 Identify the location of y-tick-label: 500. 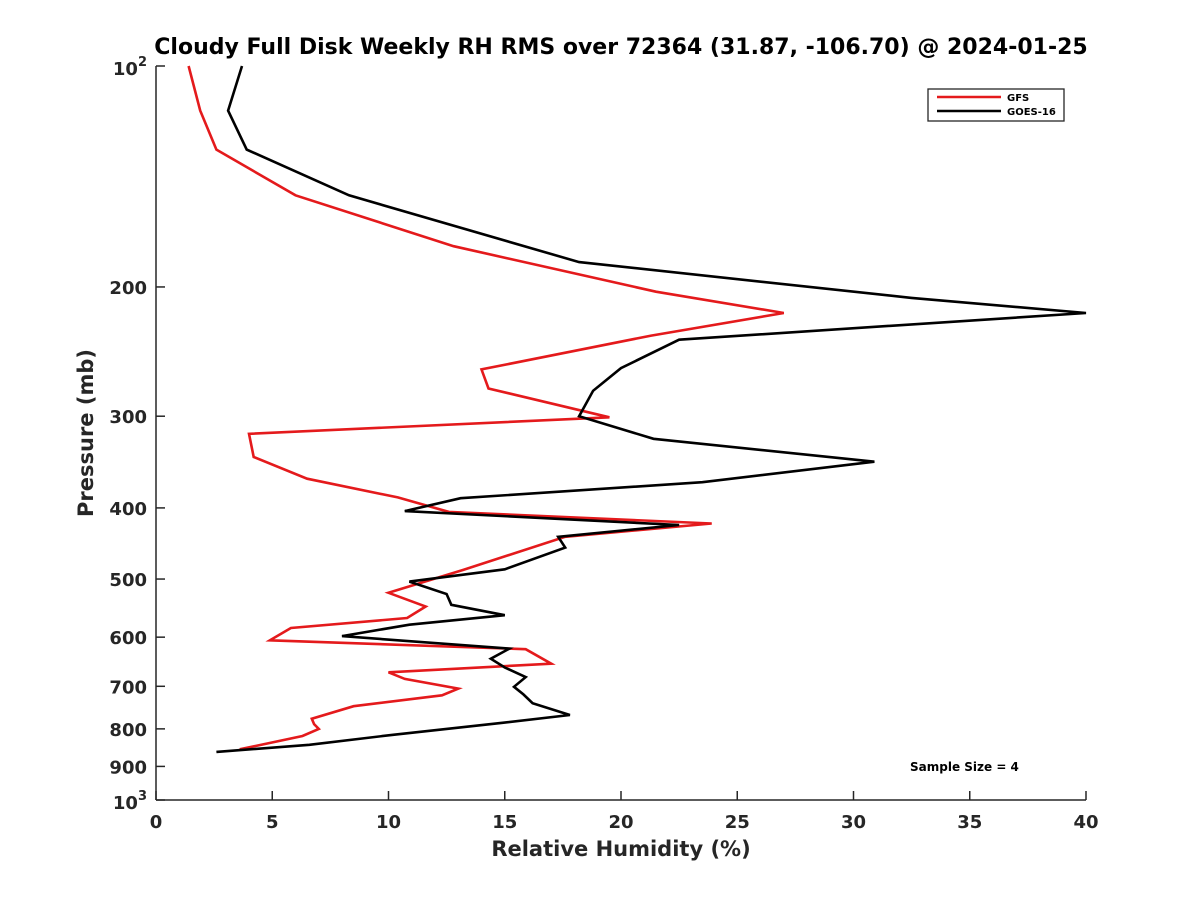
(128, 580).